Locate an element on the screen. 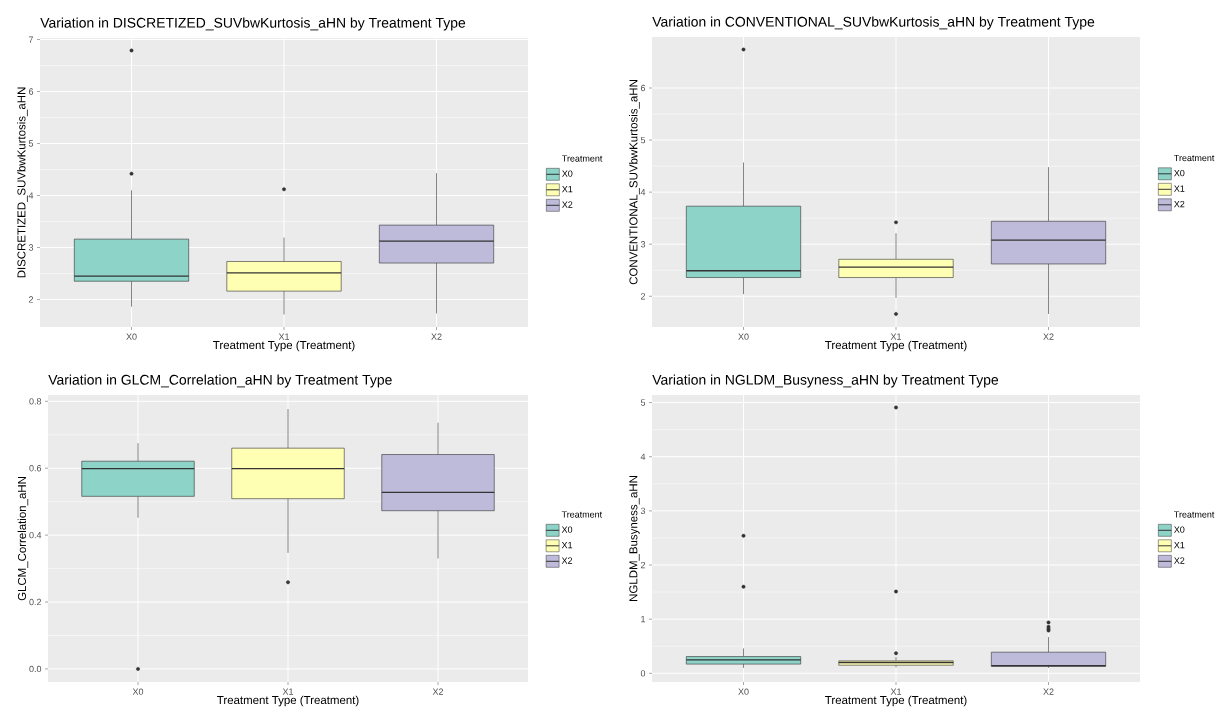  y-axis-title: DISCRETIZED_SUVbwKurtosis_aHN is located at coordinates (22, 182).